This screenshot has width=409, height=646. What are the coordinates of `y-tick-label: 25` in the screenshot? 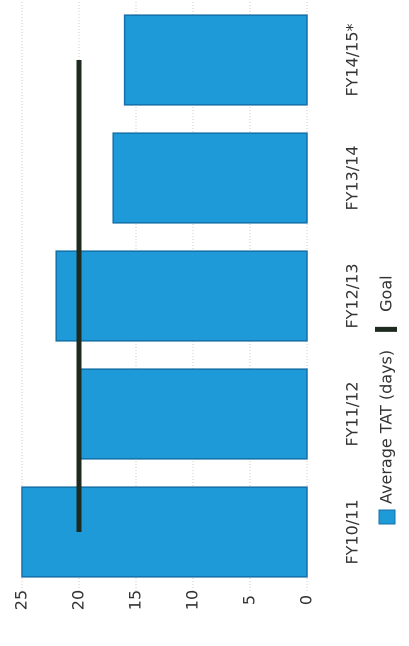 It's located at (21, 600).